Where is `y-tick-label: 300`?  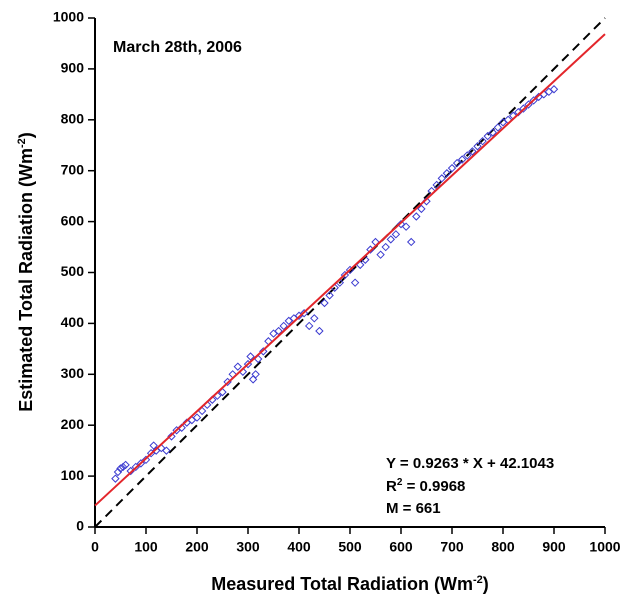 y-tick-label: 300 is located at coordinates (73, 373).